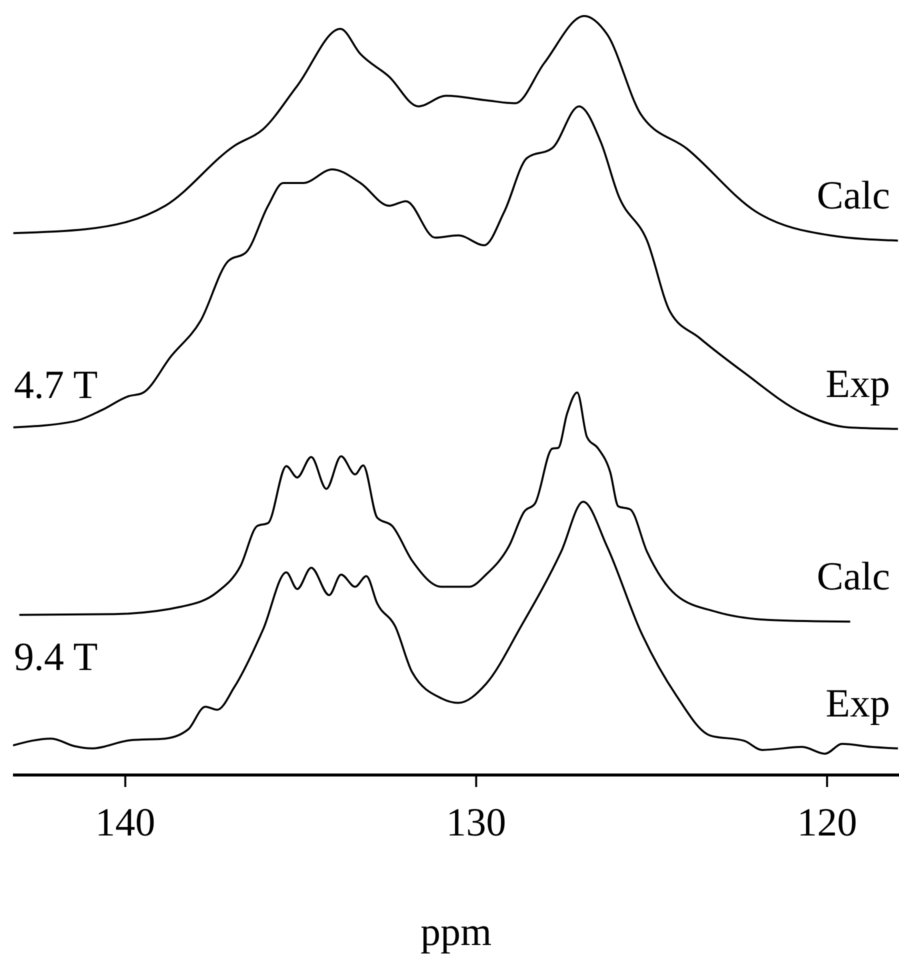  Describe the element at coordinates (456, 931) in the screenshot. I see `x-axis-title: ppm` at that location.